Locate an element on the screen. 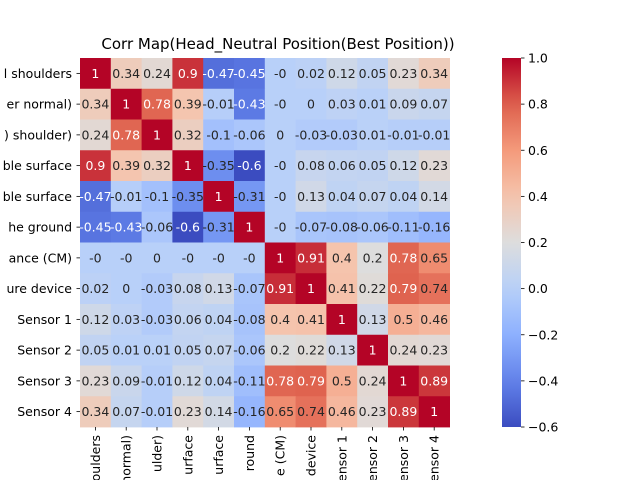 This screenshot has height=480, width=640. cell-value-label: 0.03 is located at coordinates (342, 104).